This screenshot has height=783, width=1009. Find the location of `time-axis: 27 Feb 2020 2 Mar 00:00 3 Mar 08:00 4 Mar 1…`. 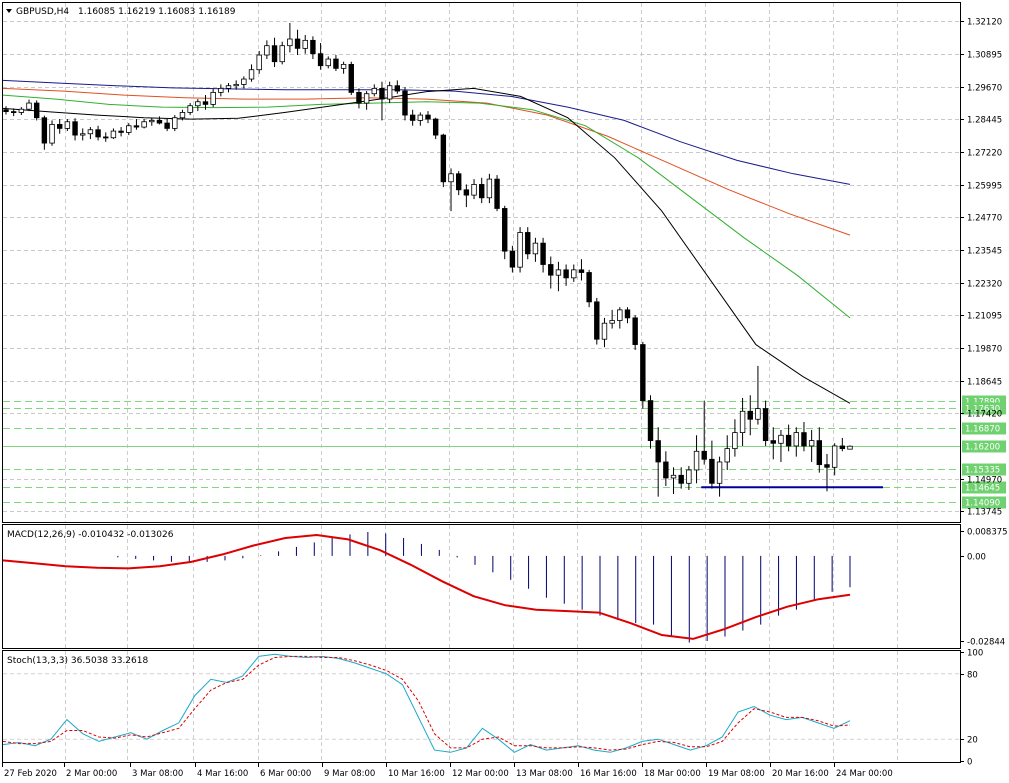

time-axis: 27 Feb 2020 2 Mar 00:00 3 Mar 08:00 4 Mar 1… is located at coordinates (447, 771).